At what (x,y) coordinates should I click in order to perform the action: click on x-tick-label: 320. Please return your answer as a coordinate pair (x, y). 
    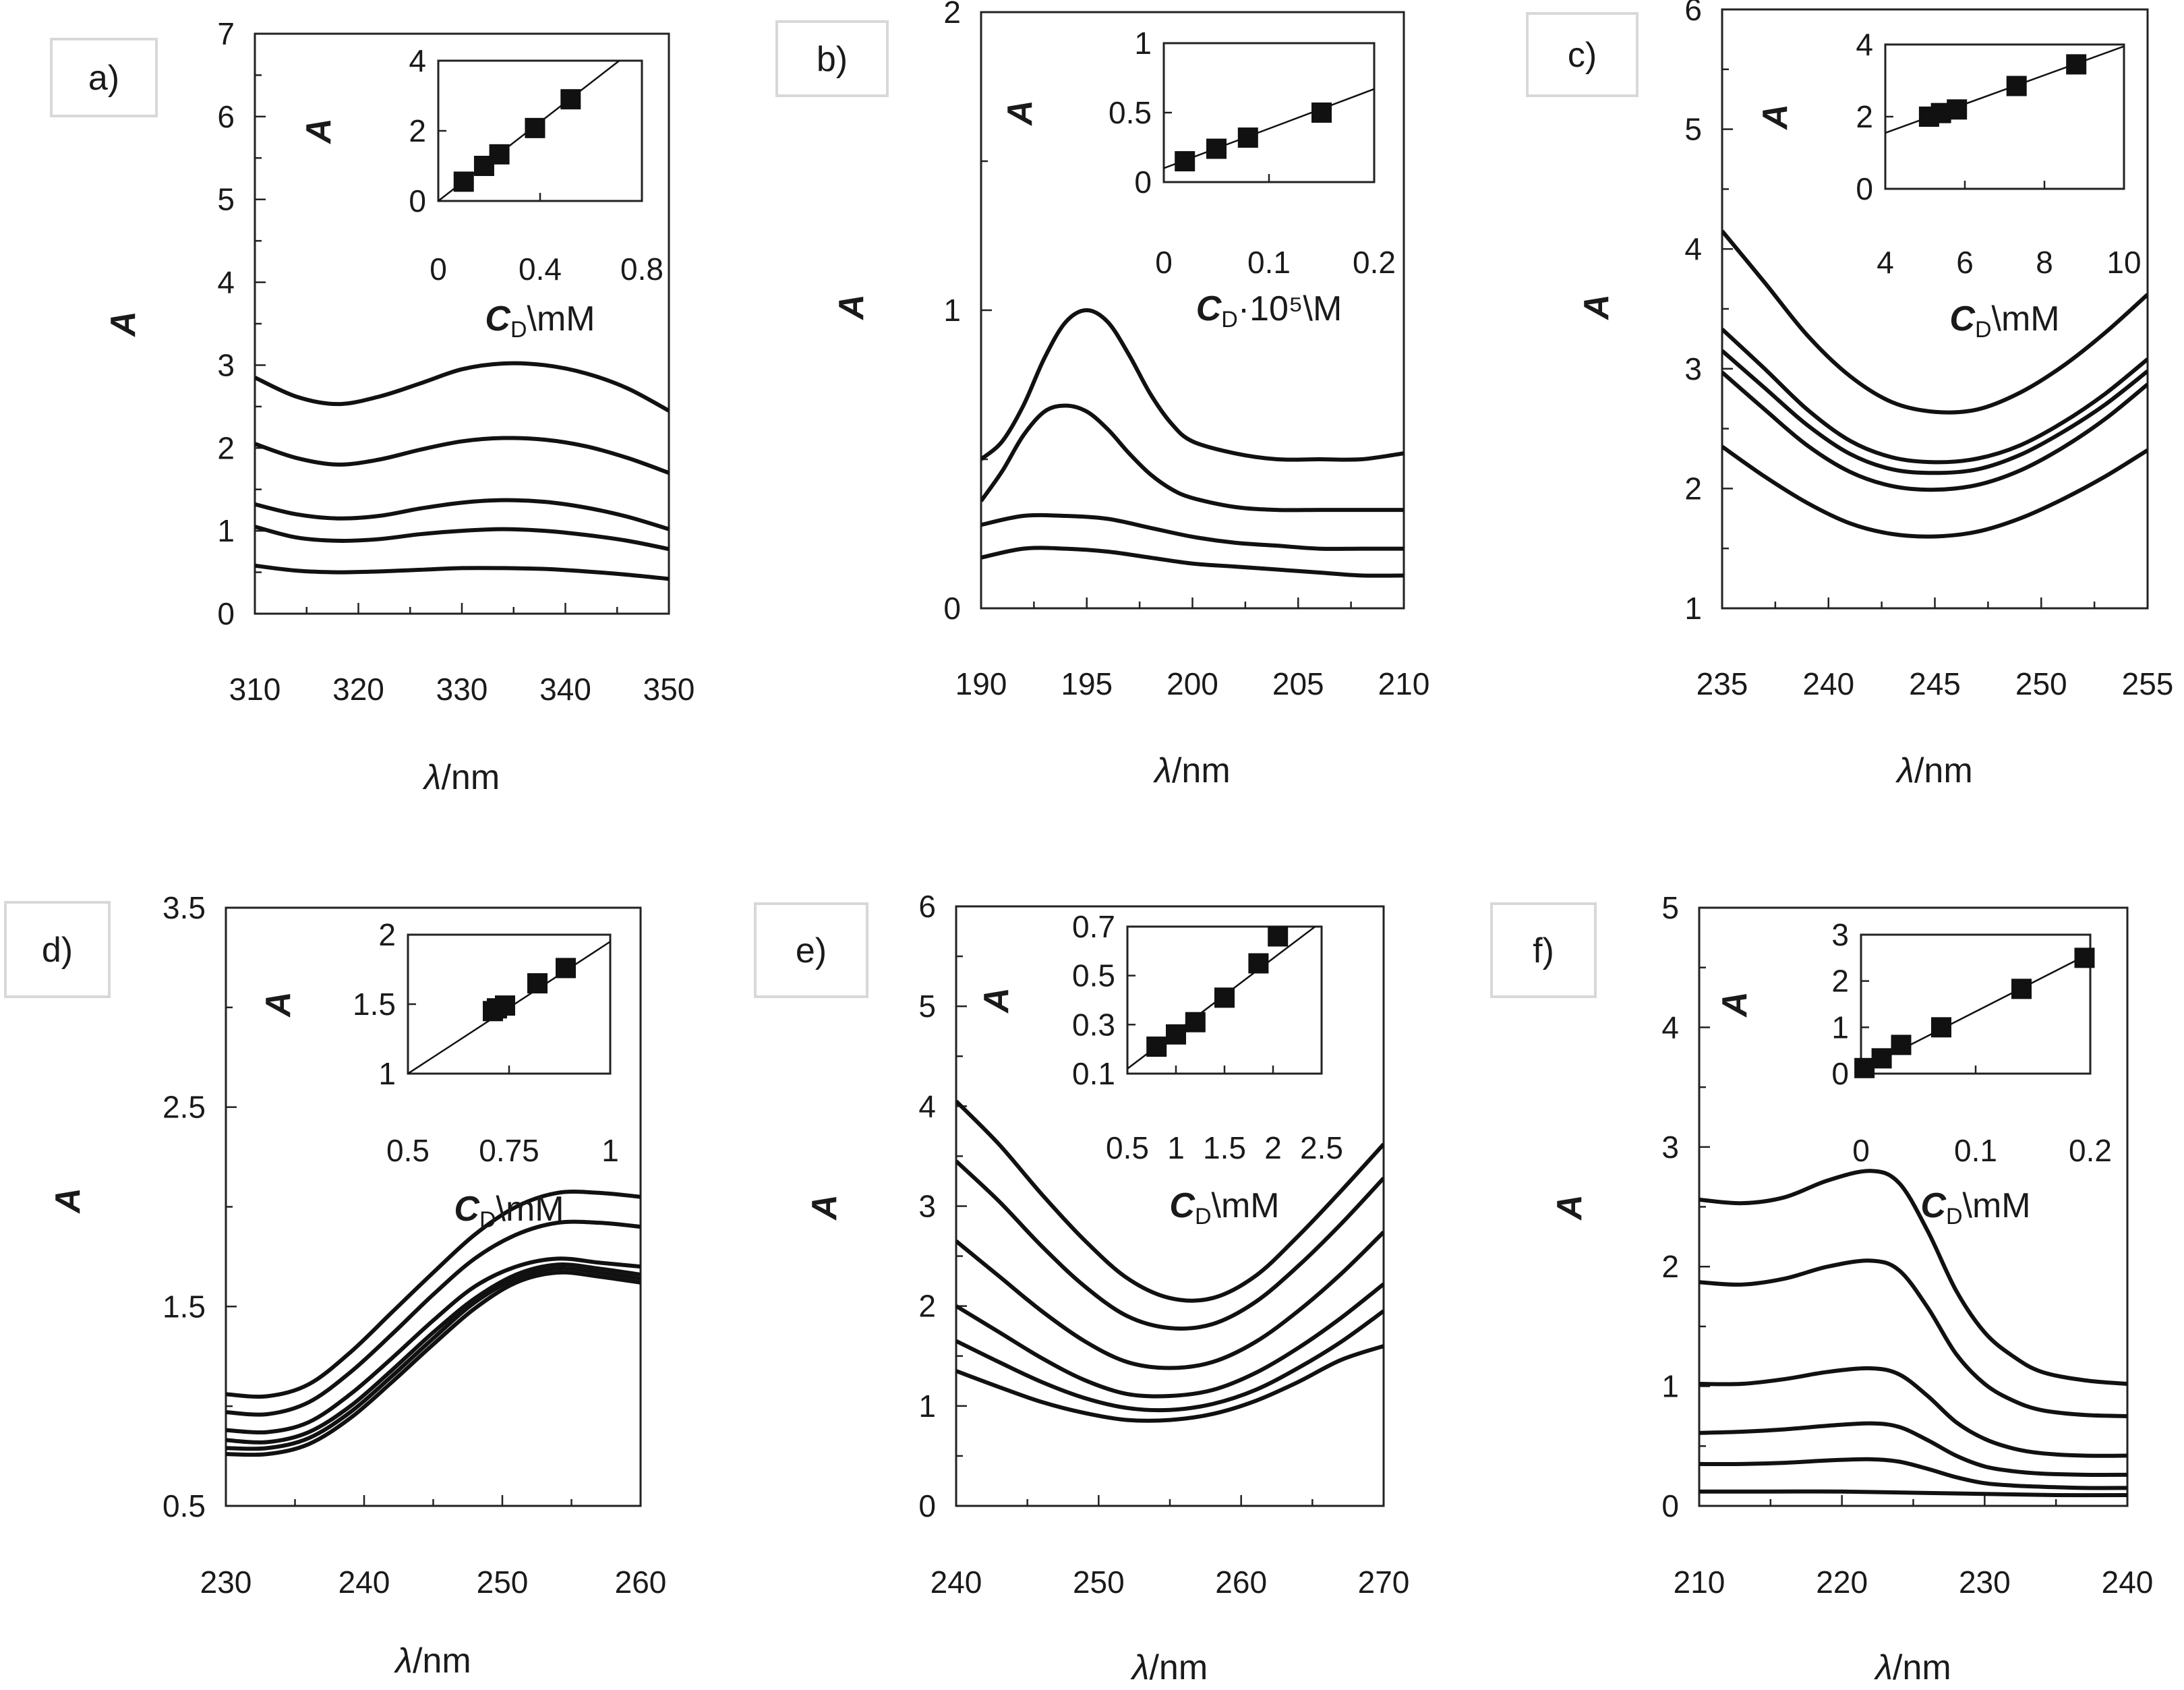
    Looking at the image, I should click on (358, 689).